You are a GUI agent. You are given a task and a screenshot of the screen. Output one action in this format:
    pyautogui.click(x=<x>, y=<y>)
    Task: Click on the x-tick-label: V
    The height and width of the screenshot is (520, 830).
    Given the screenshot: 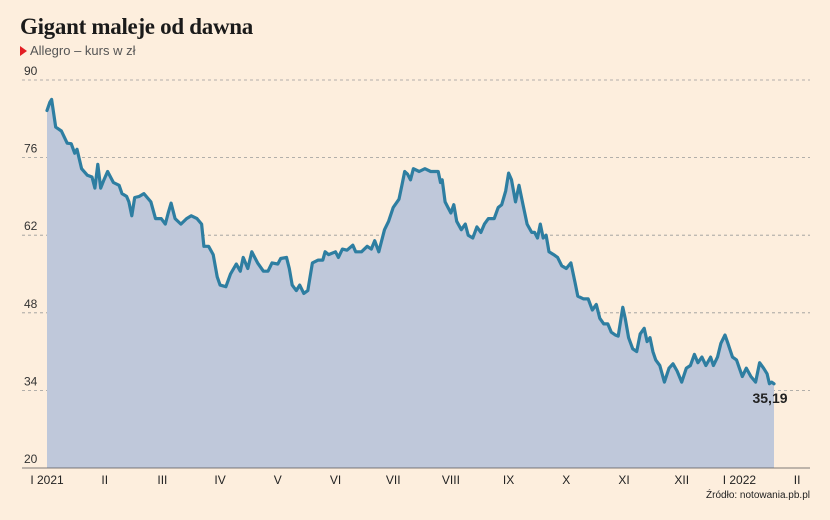 What is the action you would take?
    pyautogui.click(x=278, y=480)
    